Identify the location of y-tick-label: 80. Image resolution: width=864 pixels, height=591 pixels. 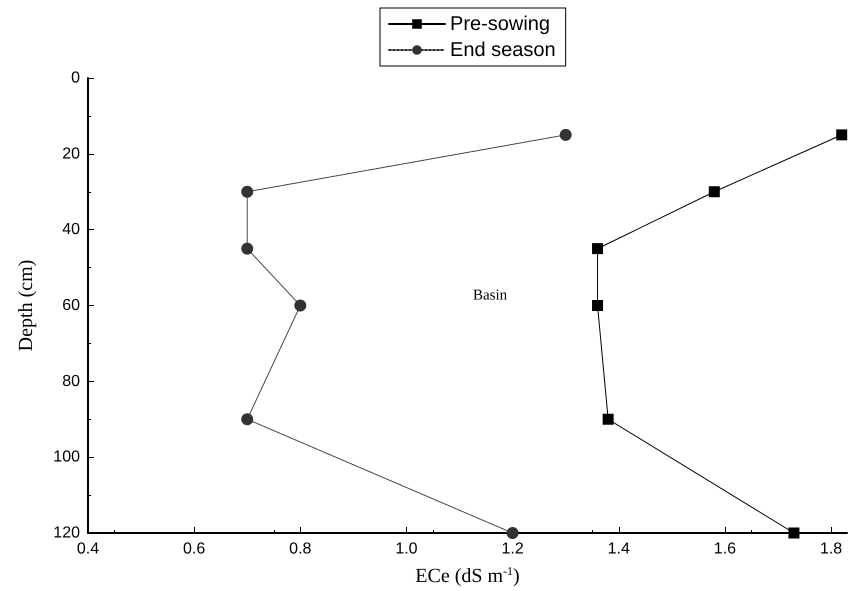
(71, 381).